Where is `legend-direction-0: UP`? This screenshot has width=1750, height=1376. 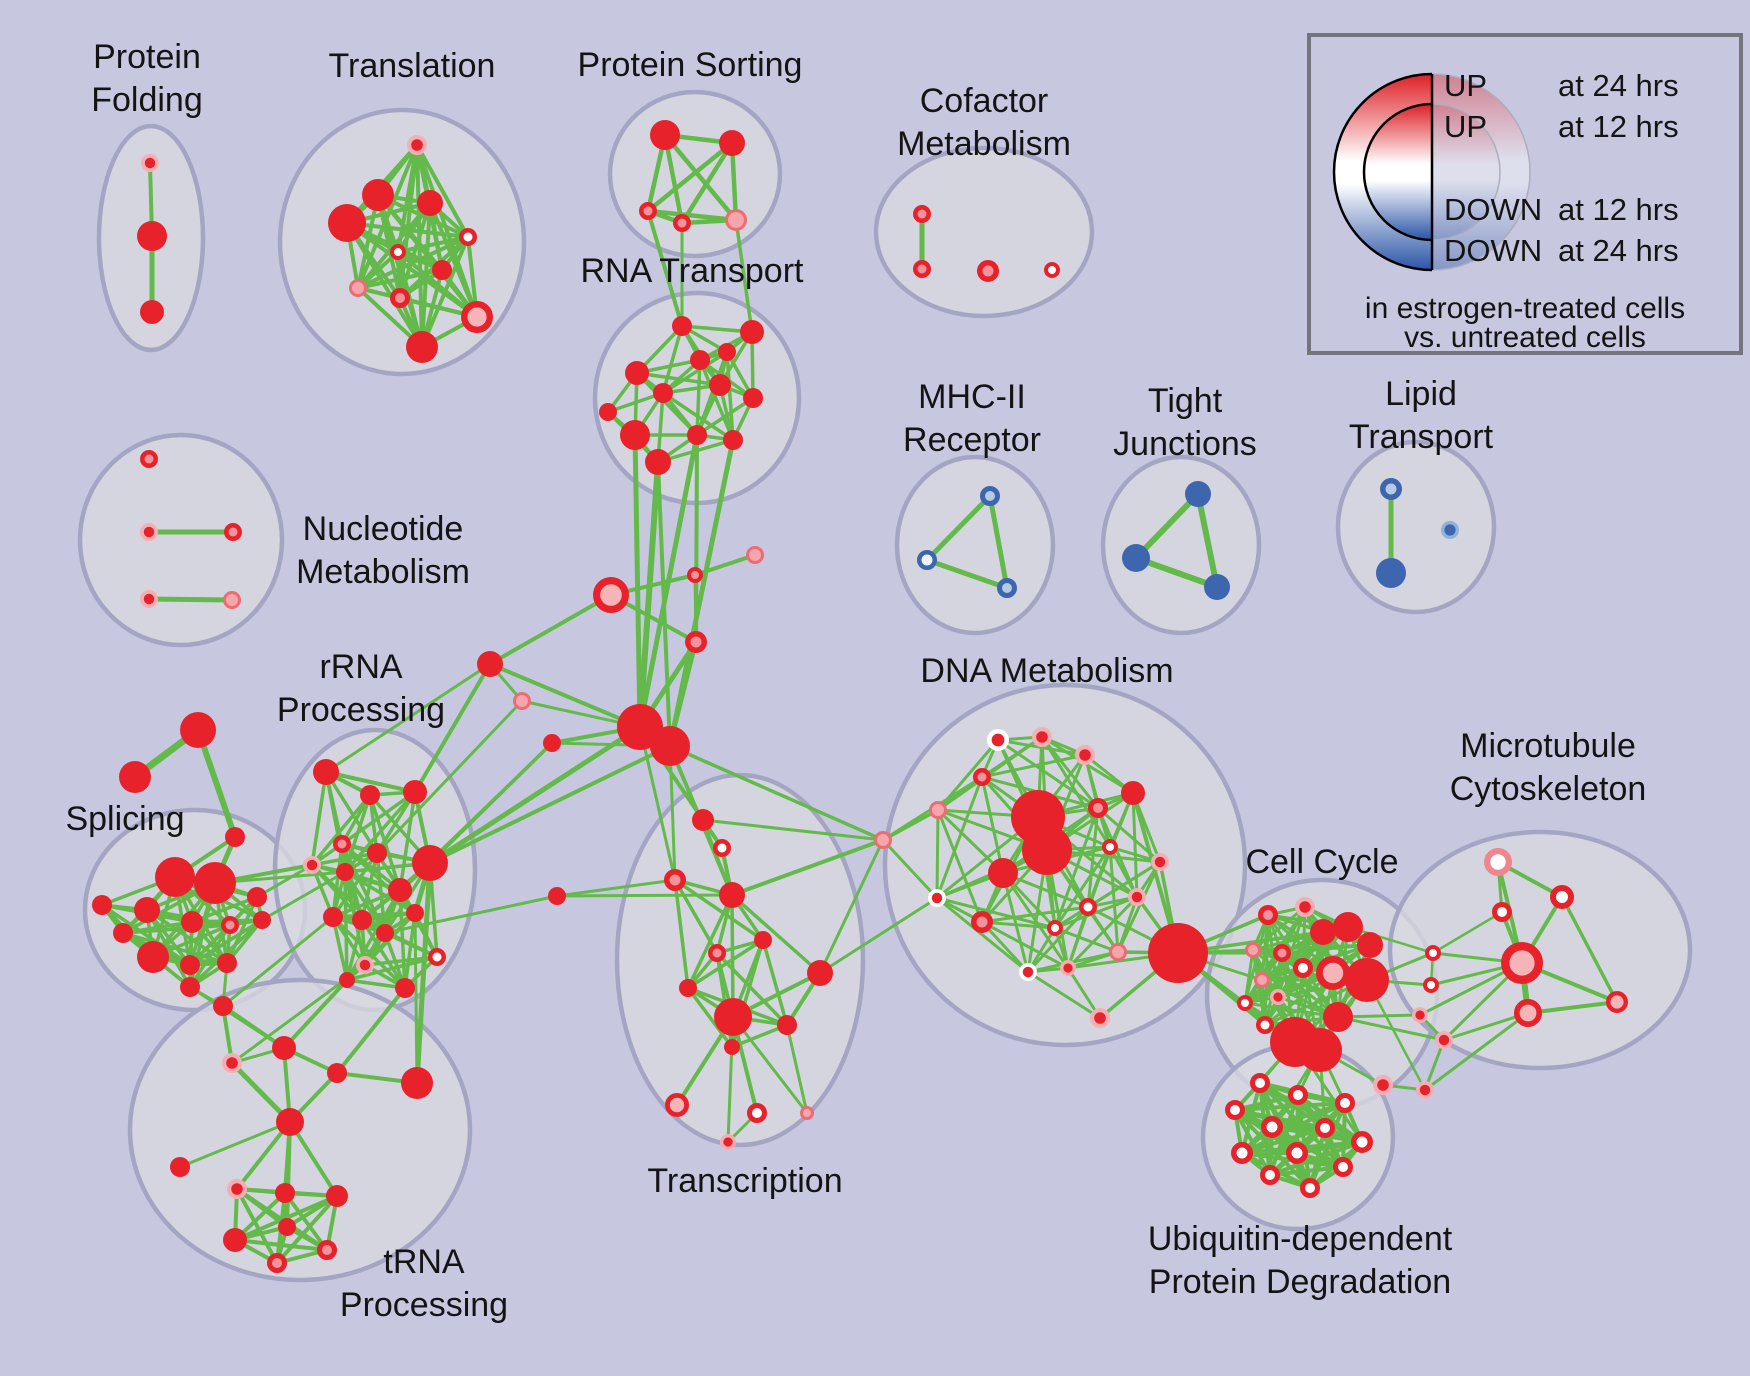
legend-direction-0: UP is located at coordinates (1465, 85).